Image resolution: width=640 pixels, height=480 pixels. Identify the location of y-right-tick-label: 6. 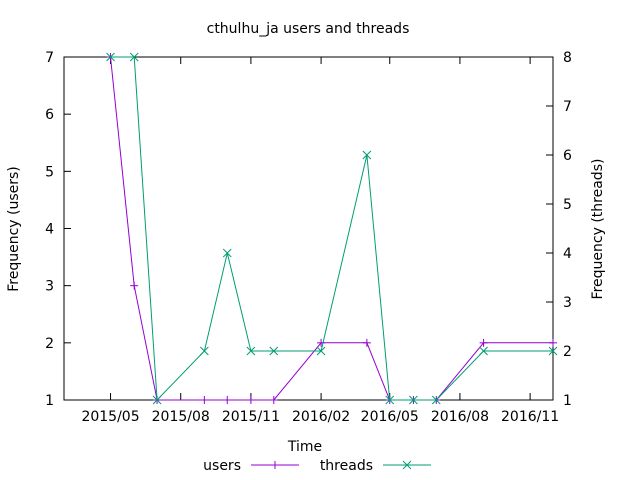
(567, 156).